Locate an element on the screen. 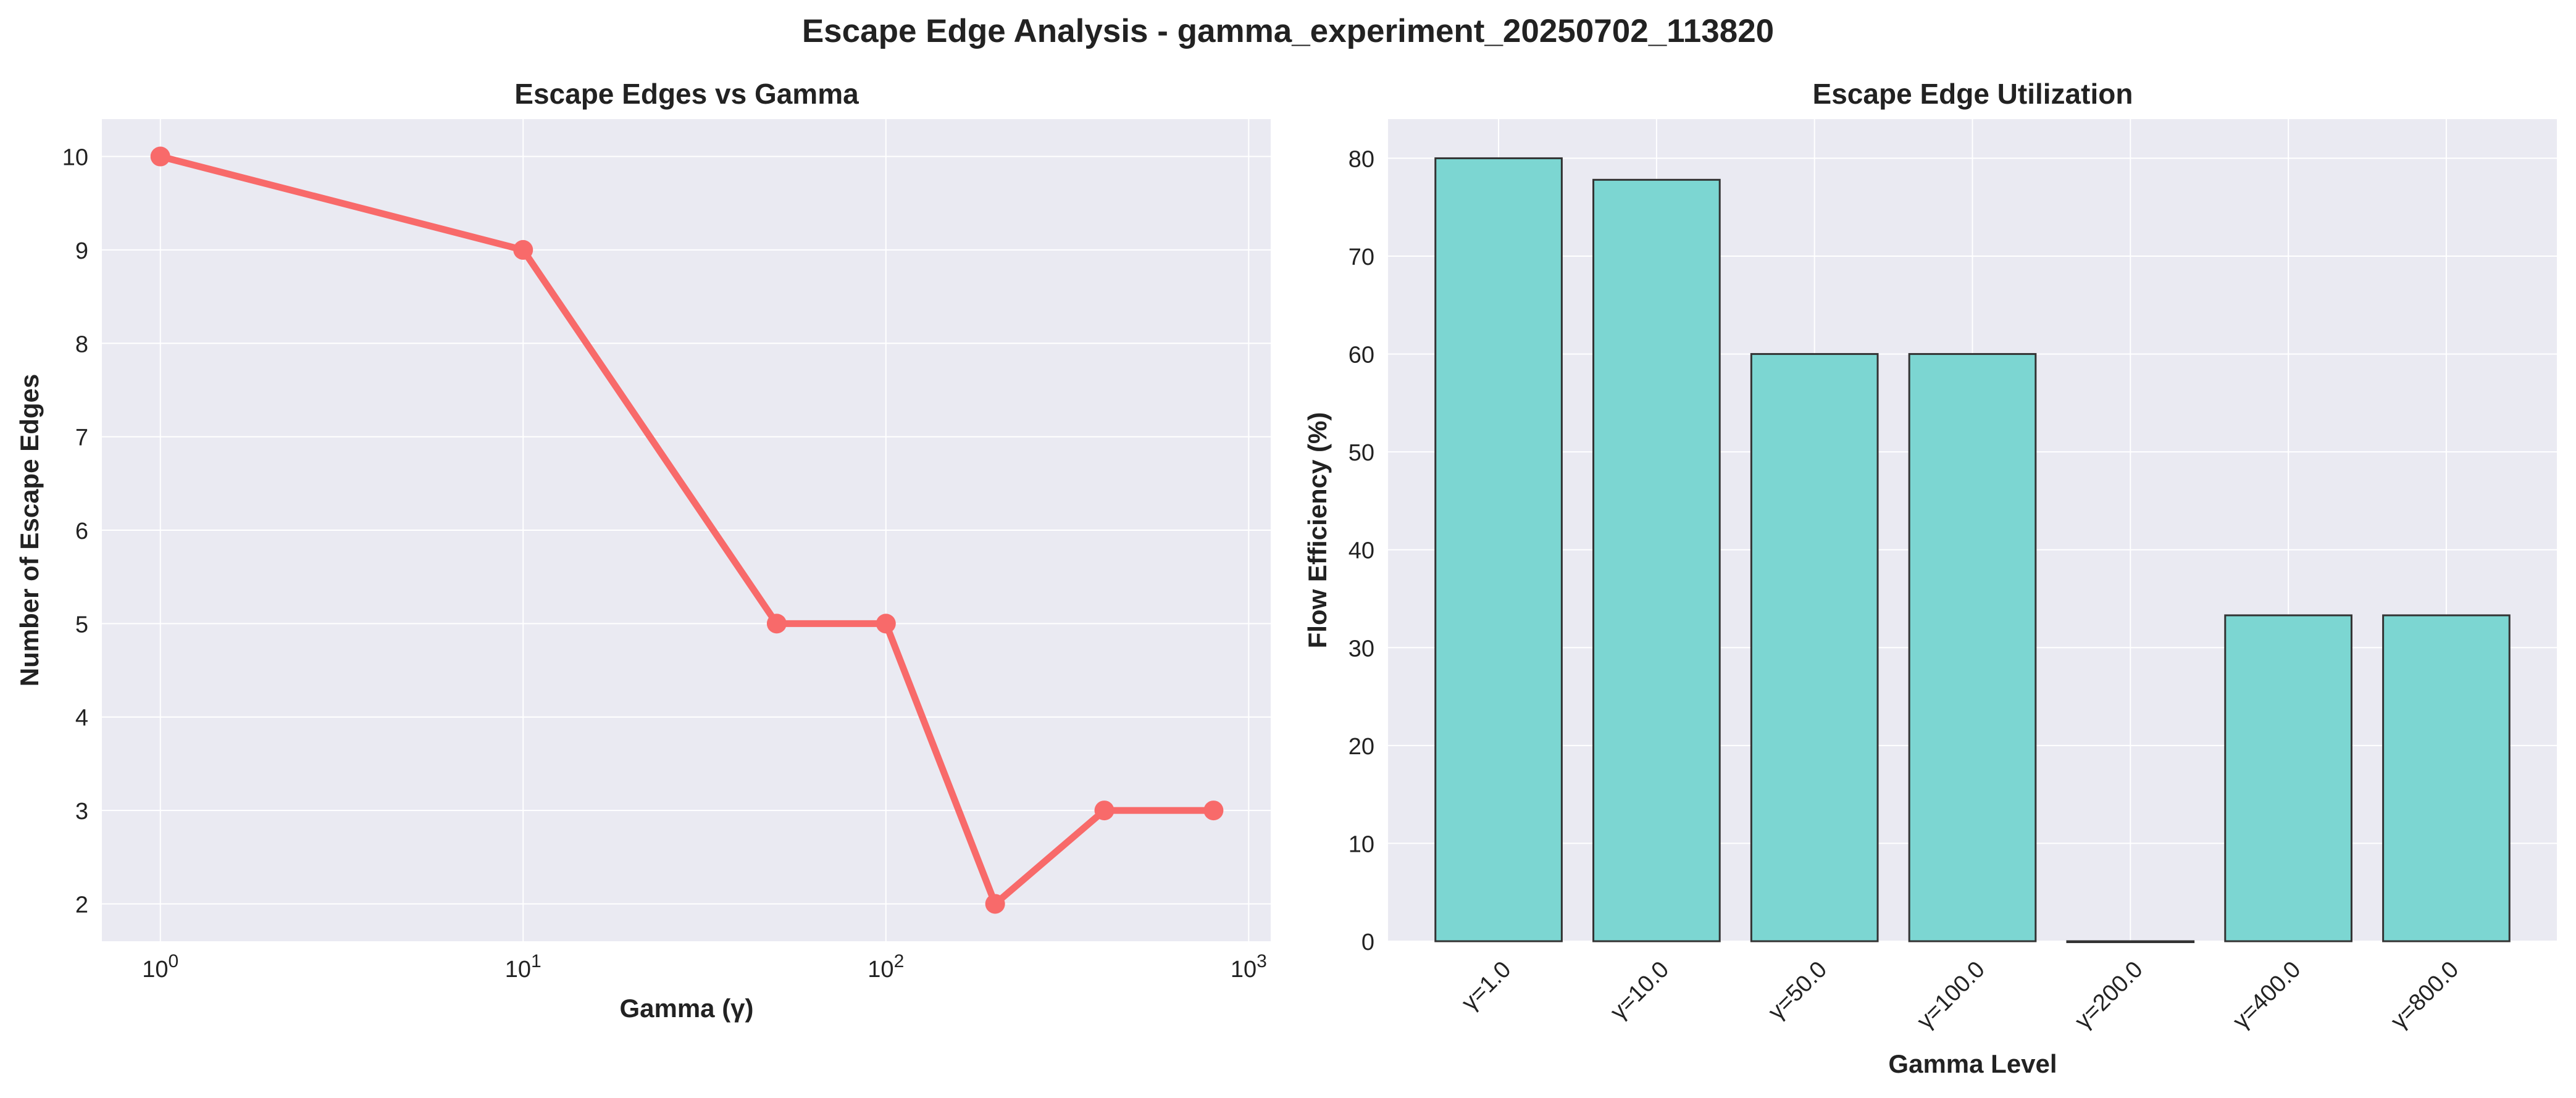  y-tick-label: 50 is located at coordinates (1361, 453).